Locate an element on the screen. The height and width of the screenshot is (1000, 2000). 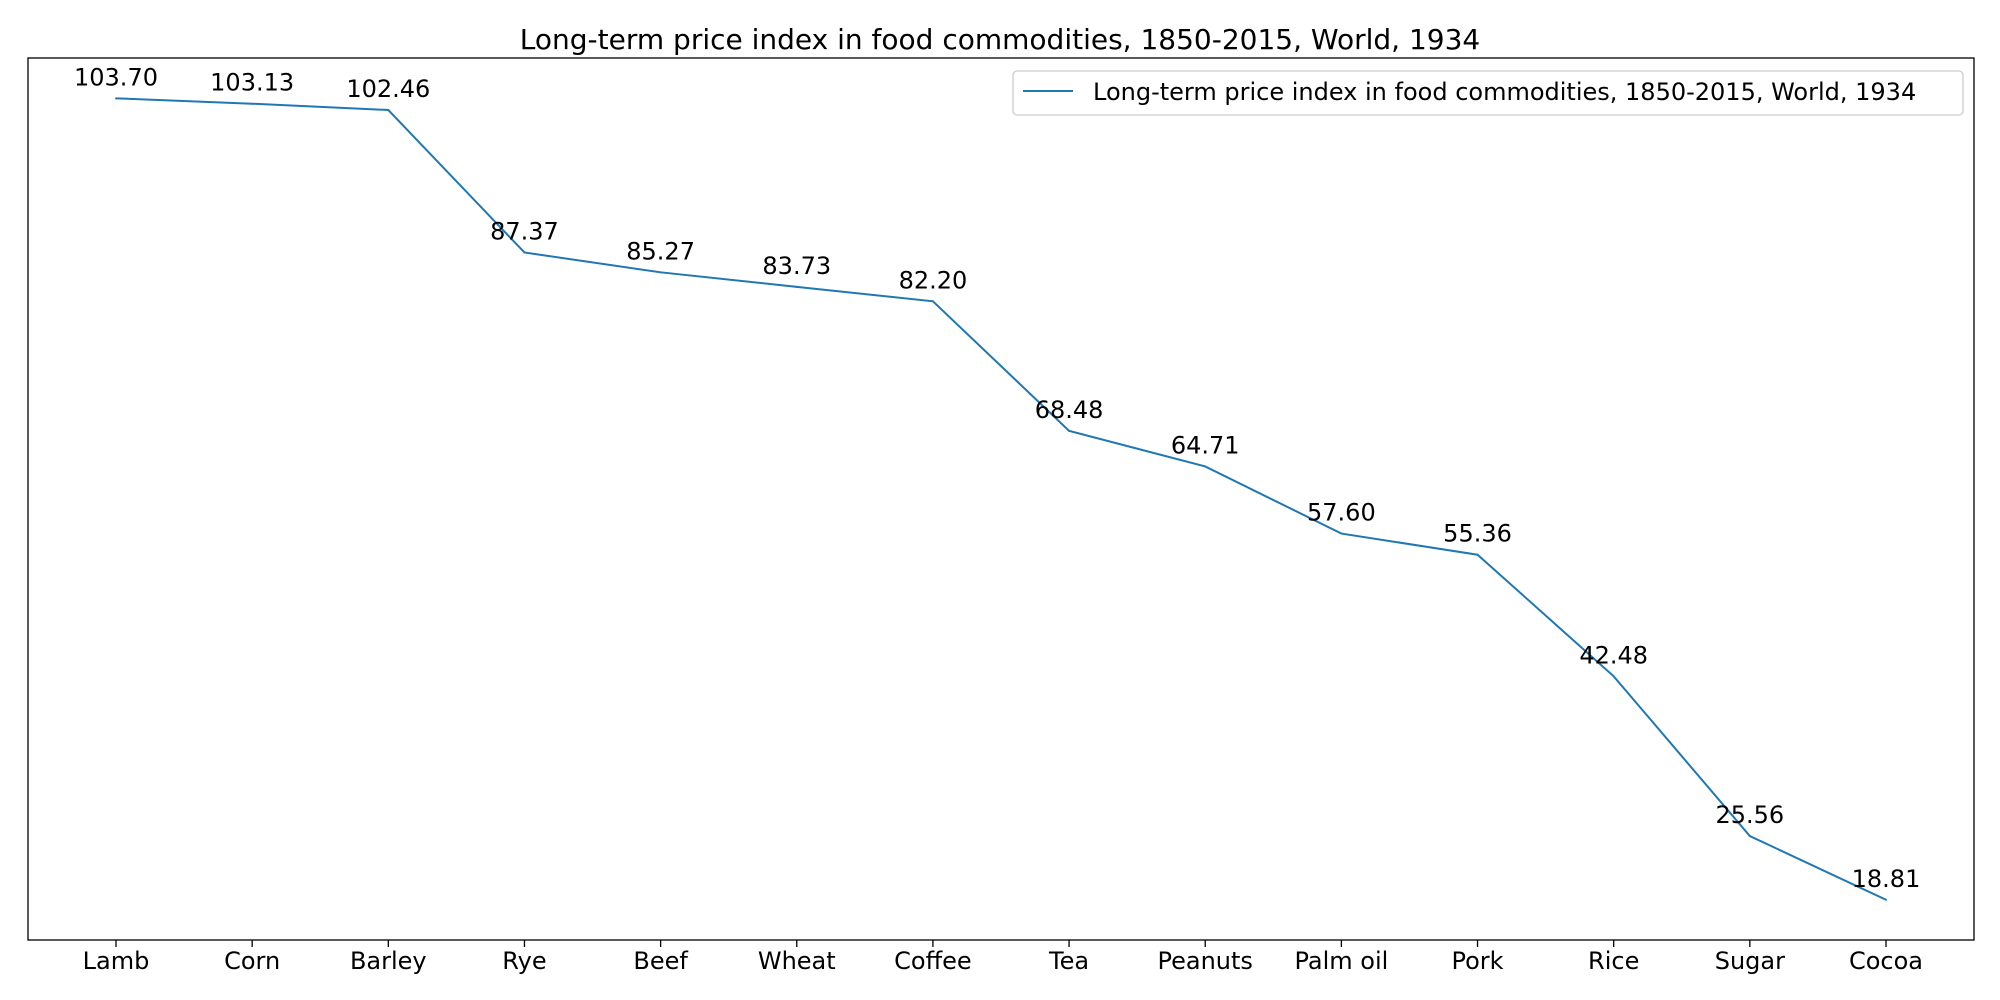
data-label: 68.48 is located at coordinates (1069, 410).